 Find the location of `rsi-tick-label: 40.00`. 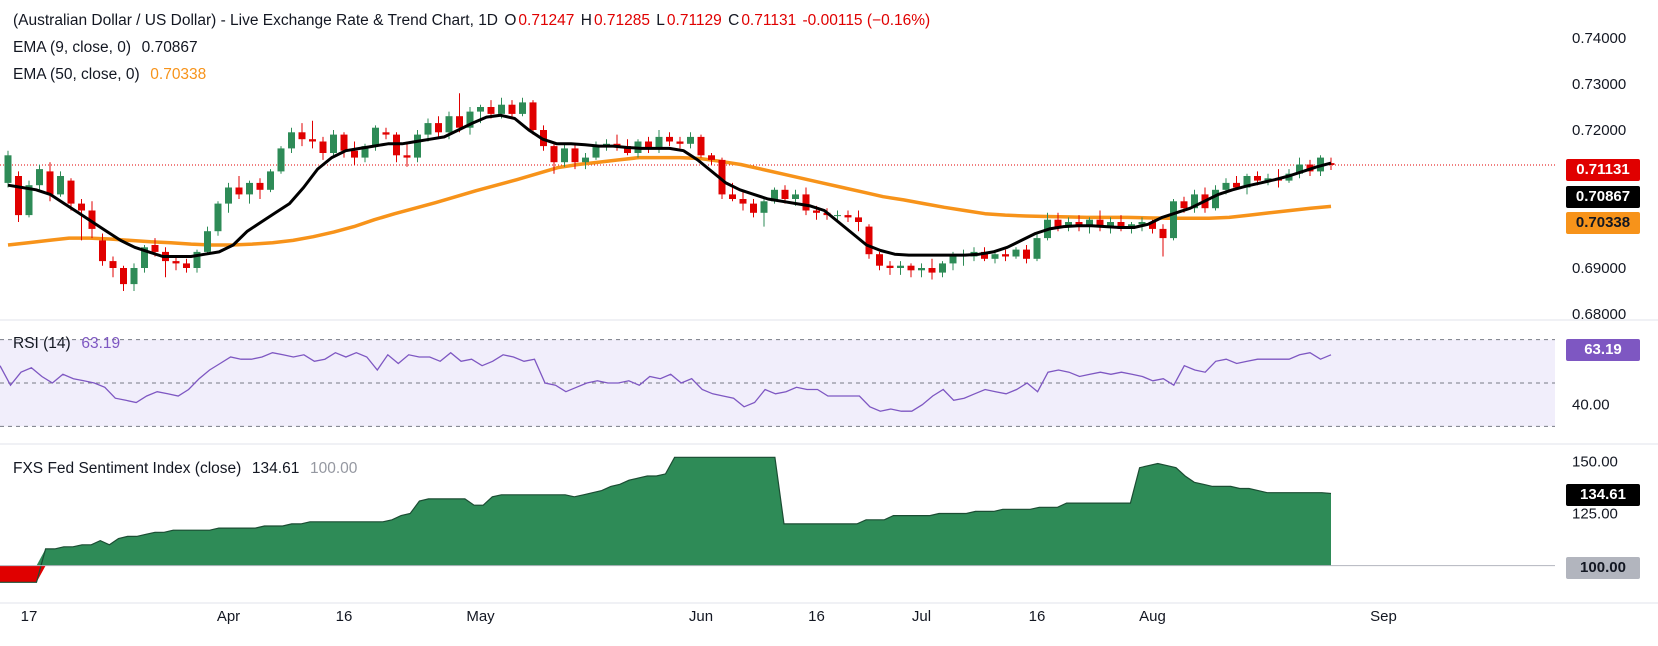

rsi-tick-label: 40.00 is located at coordinates (1591, 405).